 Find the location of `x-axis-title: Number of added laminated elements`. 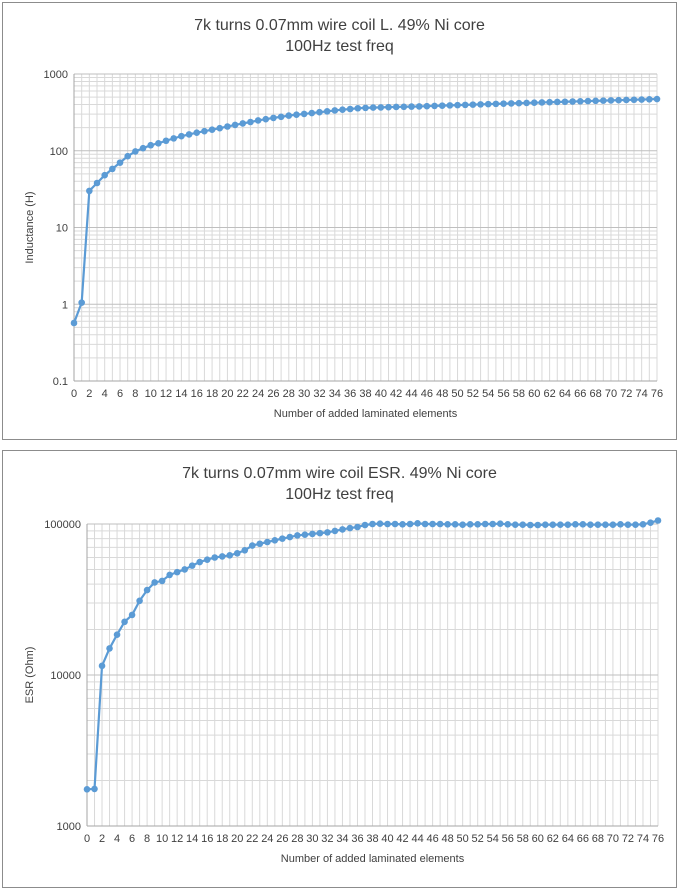

x-axis-title: Number of added laminated elements is located at coordinates (373, 859).